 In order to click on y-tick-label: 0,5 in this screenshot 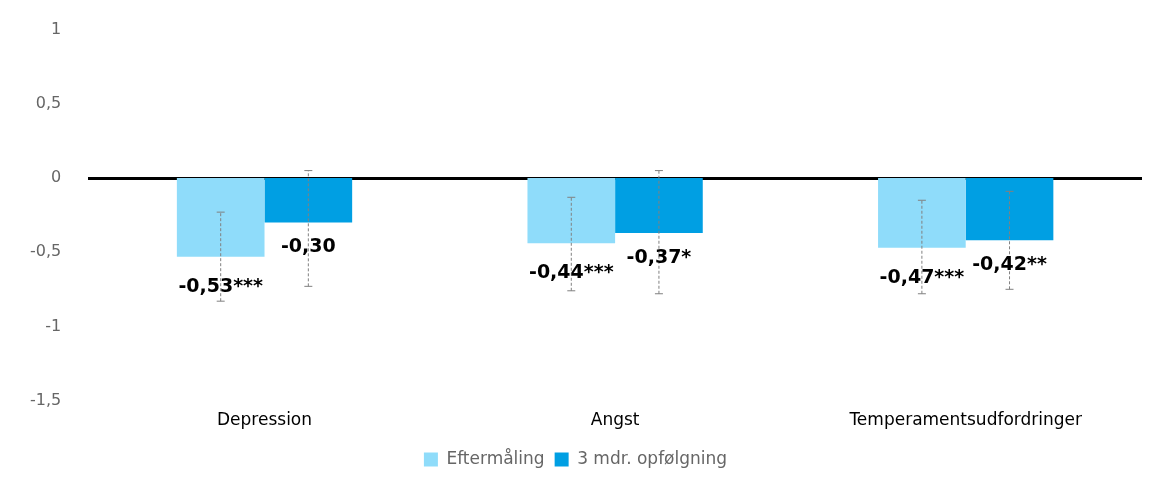, I will do `click(48, 102)`.